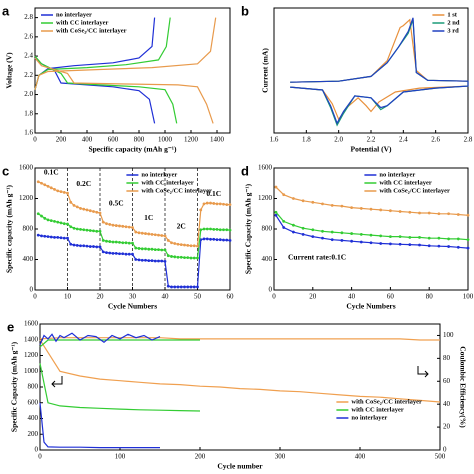 The height and width of the screenshot is (474, 474). What do you see at coordinates (101, 297) in the screenshot?
I see `x-tick-label: 20` at bounding box center [101, 297].